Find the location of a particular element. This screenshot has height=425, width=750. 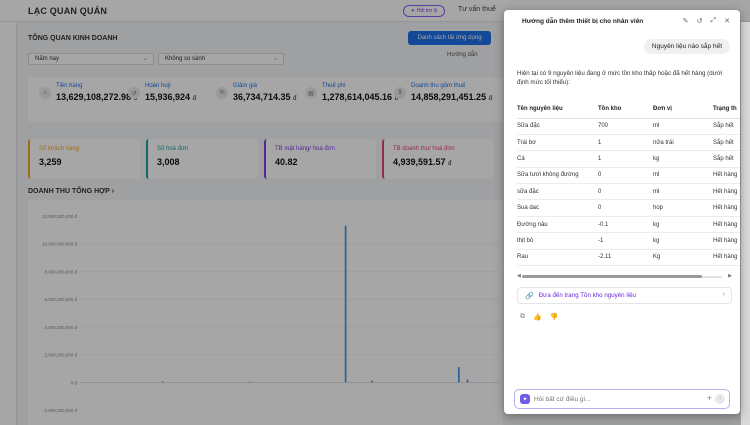

y-tick-label: 8,000,000,000 đ is located at coordinates (60, 271).